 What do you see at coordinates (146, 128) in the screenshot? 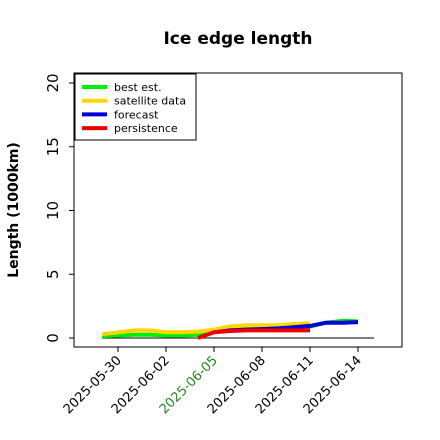
I see `legend-label: persistence` at bounding box center [146, 128].